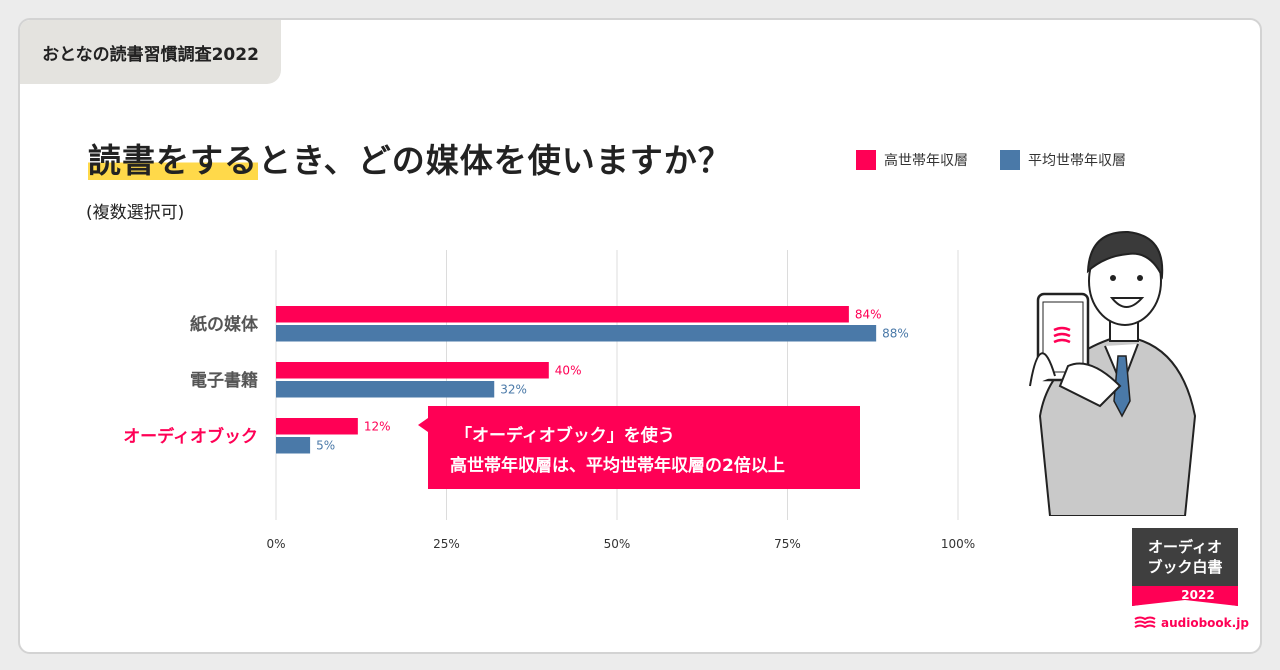  I want to click on chart-title: 読書をするとき、どの媒体を使いますか？, so click(410, 158).